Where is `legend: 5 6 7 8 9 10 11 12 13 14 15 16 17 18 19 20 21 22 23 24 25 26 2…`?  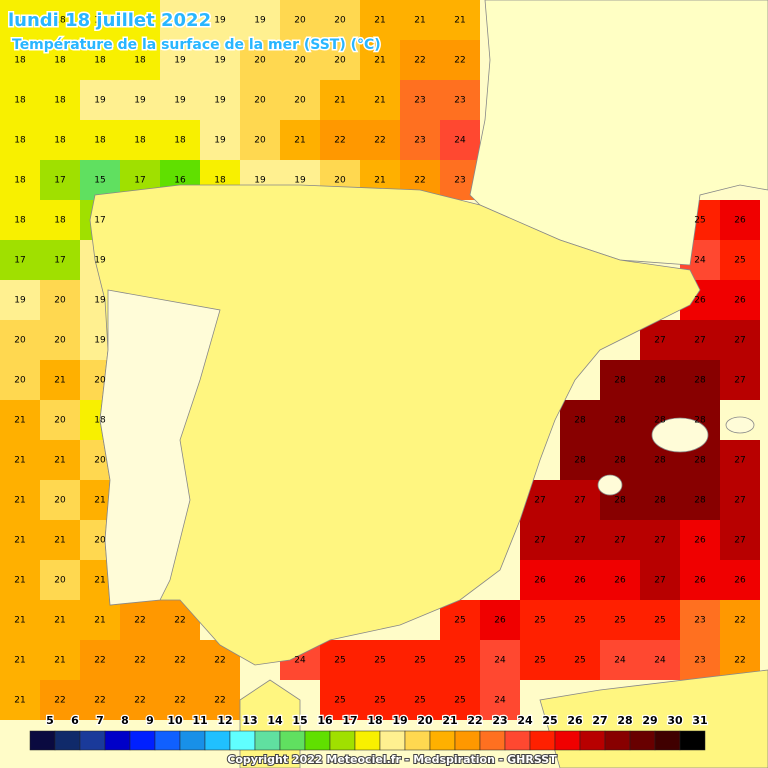
legend: 5 6 7 8 9 10 11 12 13 14 15 16 17 18 19 20 21 22 23 24 25 26 2… is located at coordinates (369, 732).